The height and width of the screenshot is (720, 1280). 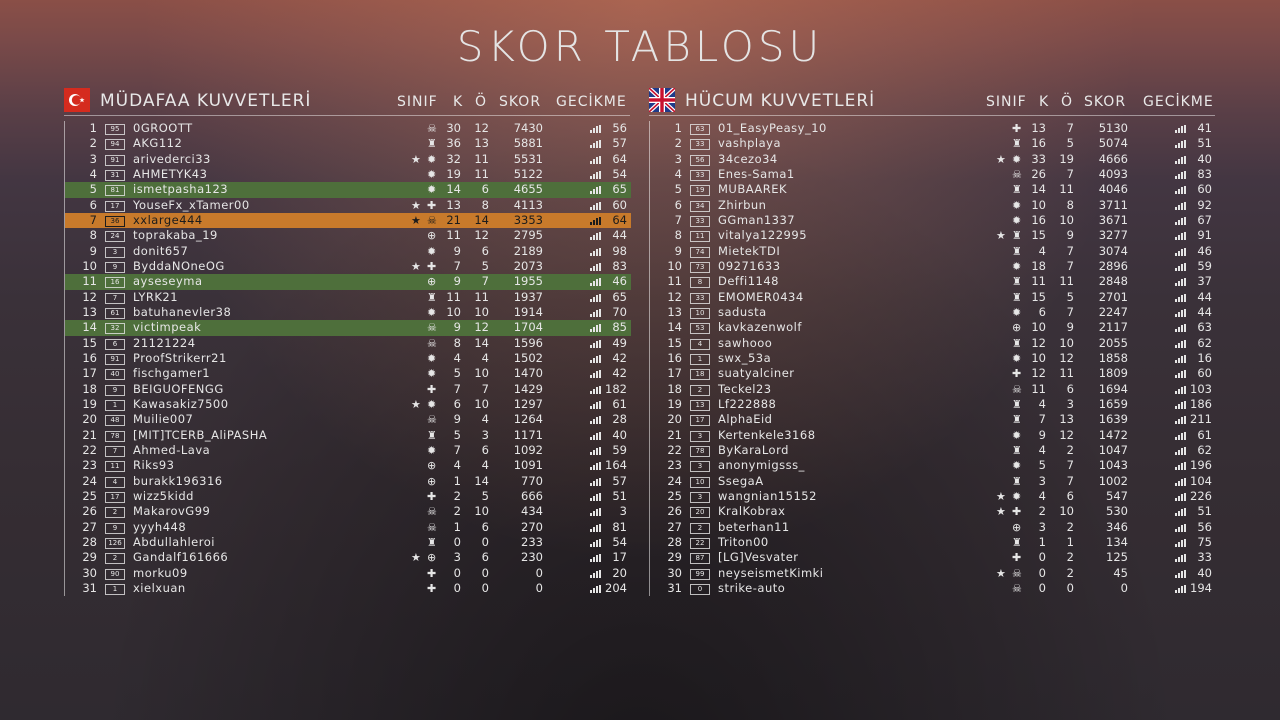 What do you see at coordinates (348, 419) in the screenshot?
I see `player-row: 20 48 Muilie007 ☠ 9 4 1264 28` at bounding box center [348, 419].